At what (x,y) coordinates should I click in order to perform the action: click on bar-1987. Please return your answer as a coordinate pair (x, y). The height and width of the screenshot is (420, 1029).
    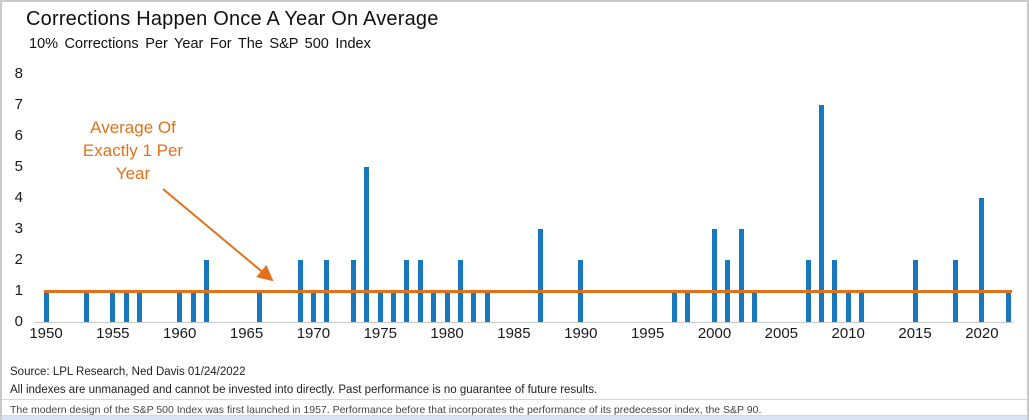
    Looking at the image, I should click on (541, 275).